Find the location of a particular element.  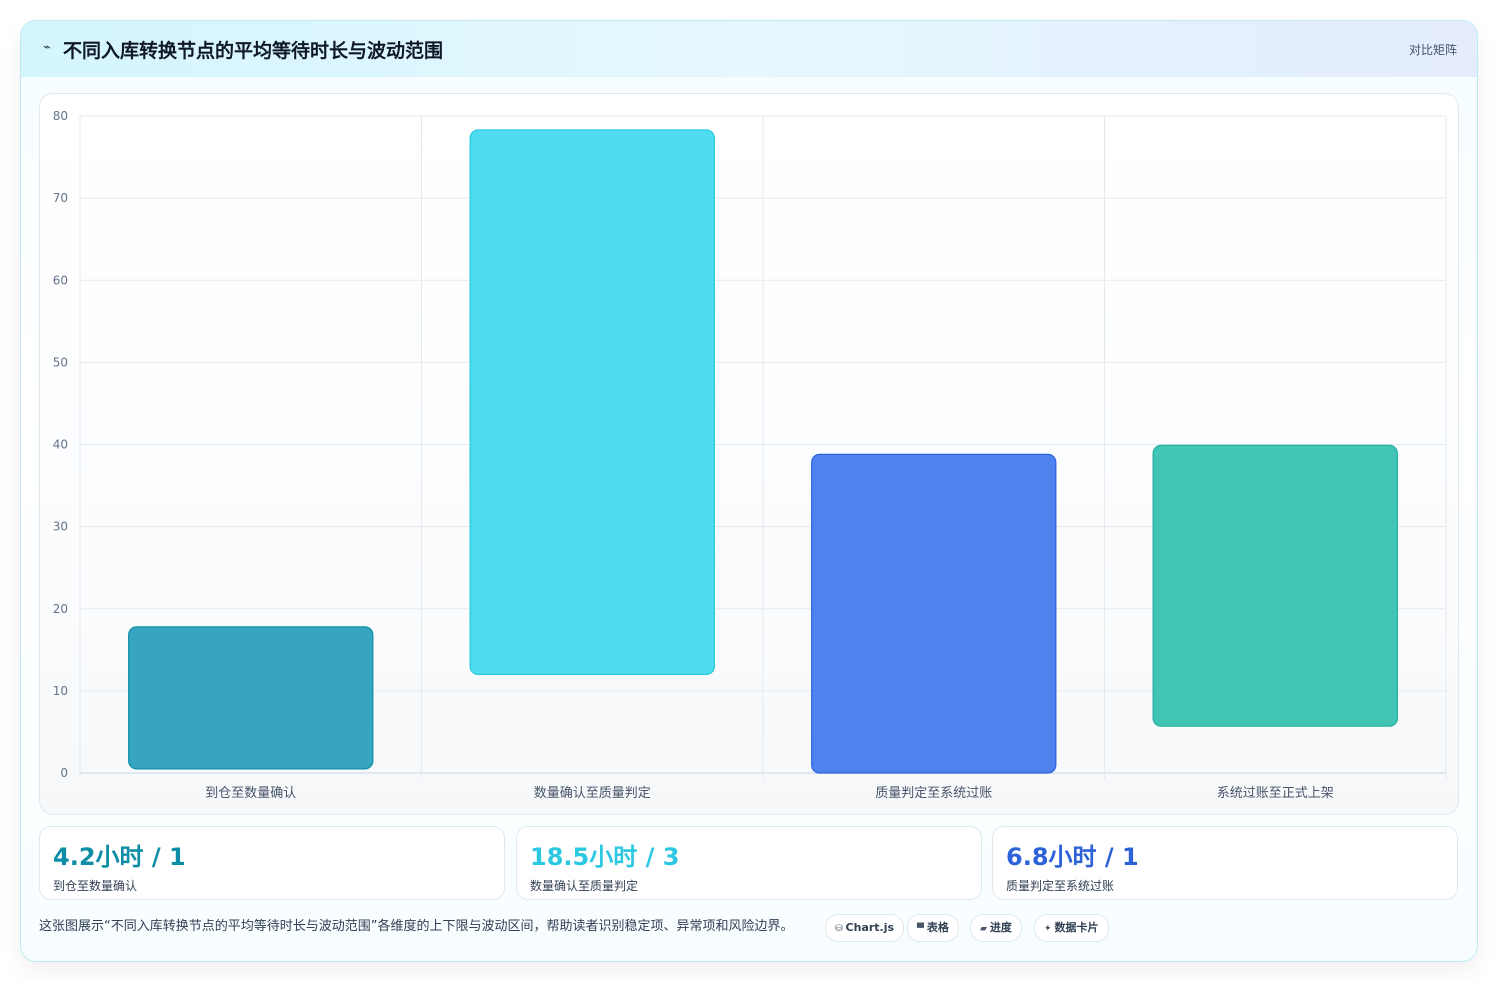

x-tick-label: 系统过账至正式上架 is located at coordinates (1275, 793).